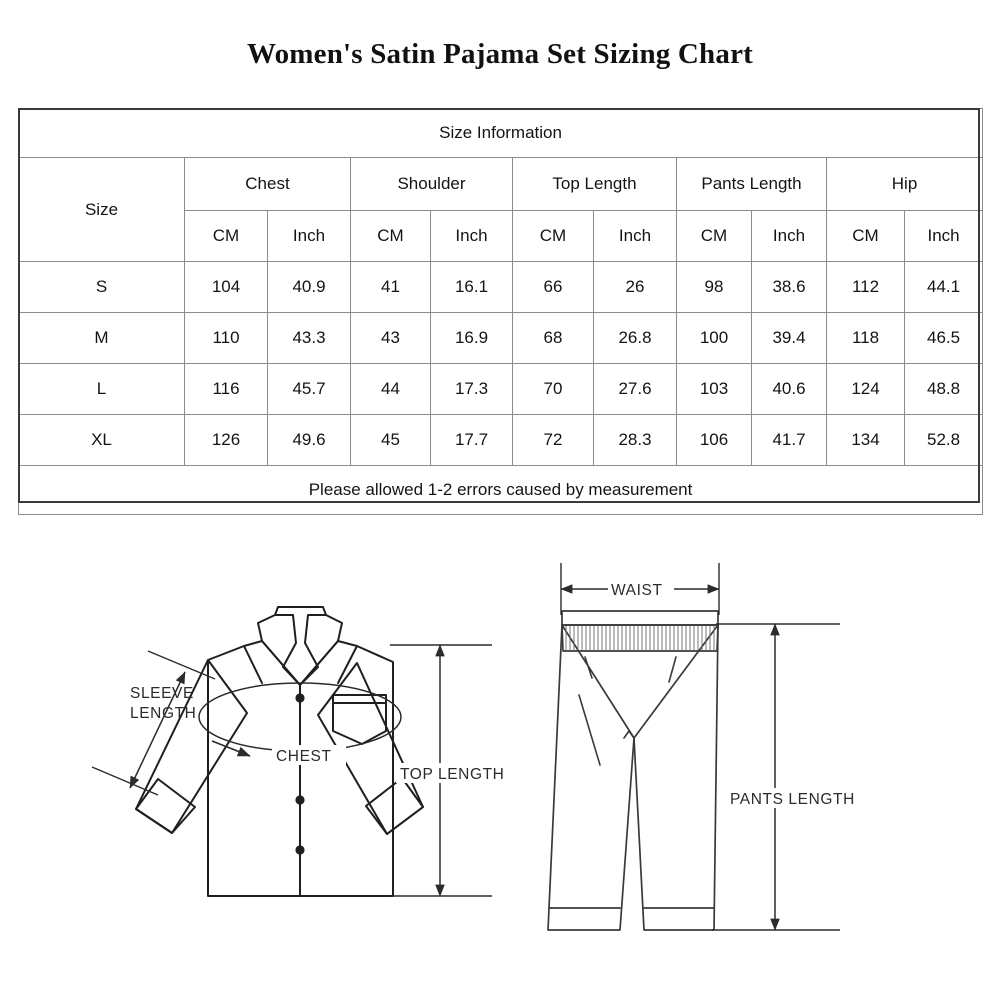 The width and height of the screenshot is (1000, 1000). Describe the element at coordinates (637, 590) in the screenshot. I see `waist-label: WAIST` at that location.